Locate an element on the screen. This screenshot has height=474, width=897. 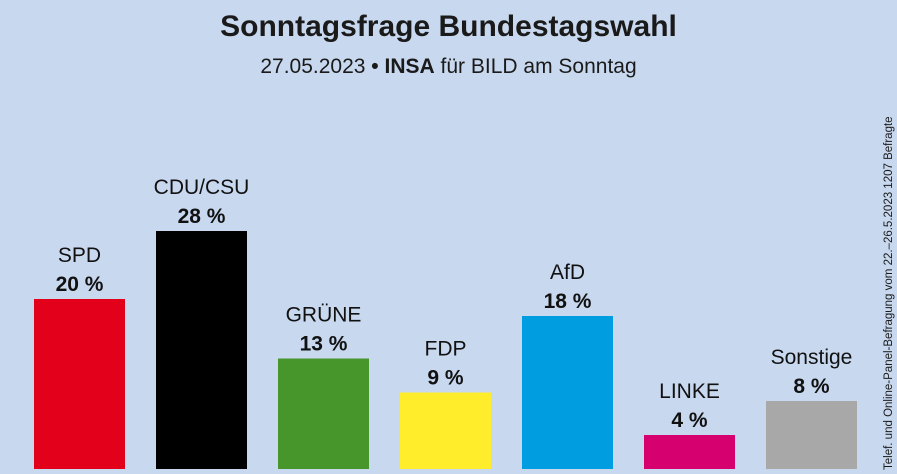
survey-date: 27.05.2023 is located at coordinates (313, 66).